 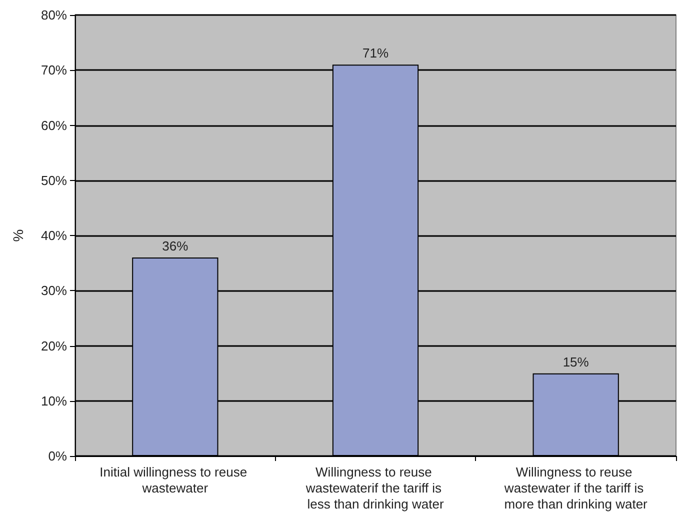 I want to click on data-label: 15%, so click(x=576, y=362).